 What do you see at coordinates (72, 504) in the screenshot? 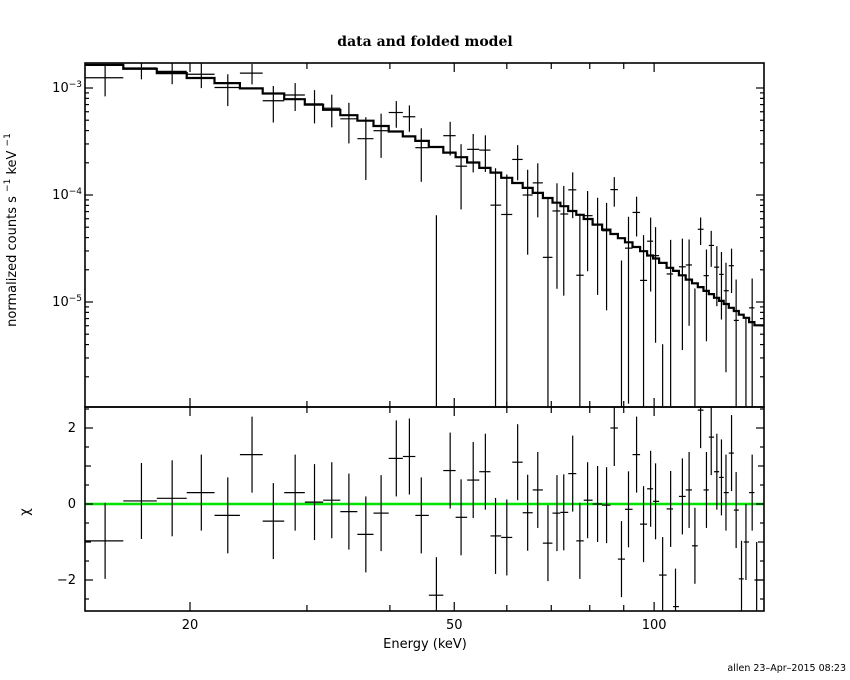
I see `chi-tick-label: 0` at bounding box center [72, 504].